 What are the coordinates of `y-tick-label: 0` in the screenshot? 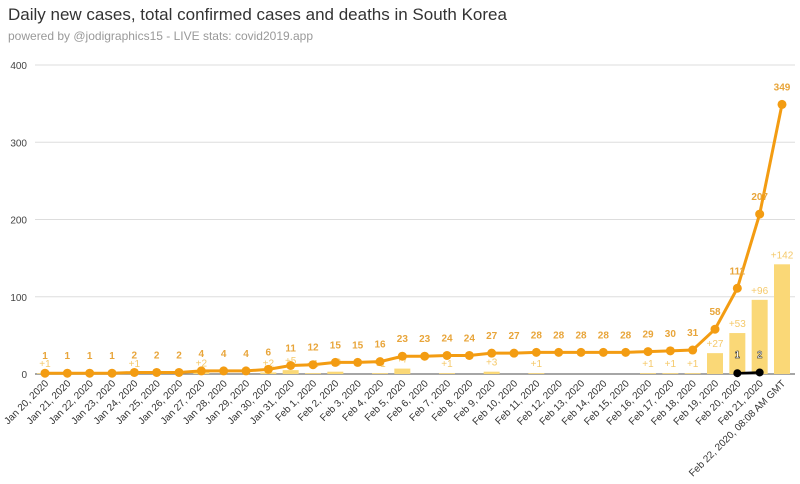 It's located at (24, 375).